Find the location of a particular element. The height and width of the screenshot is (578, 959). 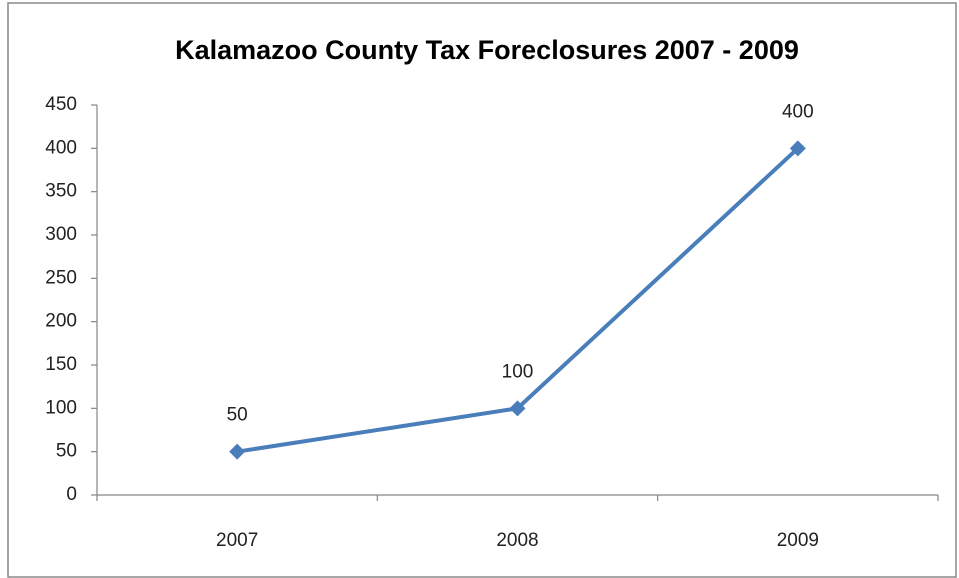

y-tick-label: 0 is located at coordinates (71, 494).